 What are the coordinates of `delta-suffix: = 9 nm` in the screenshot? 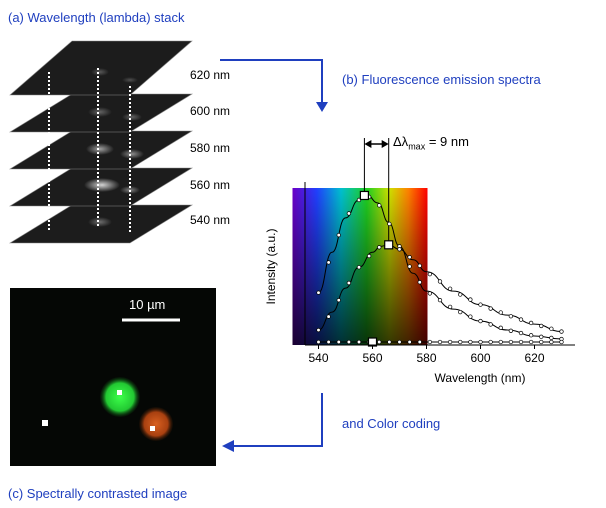 It's located at (447, 141).